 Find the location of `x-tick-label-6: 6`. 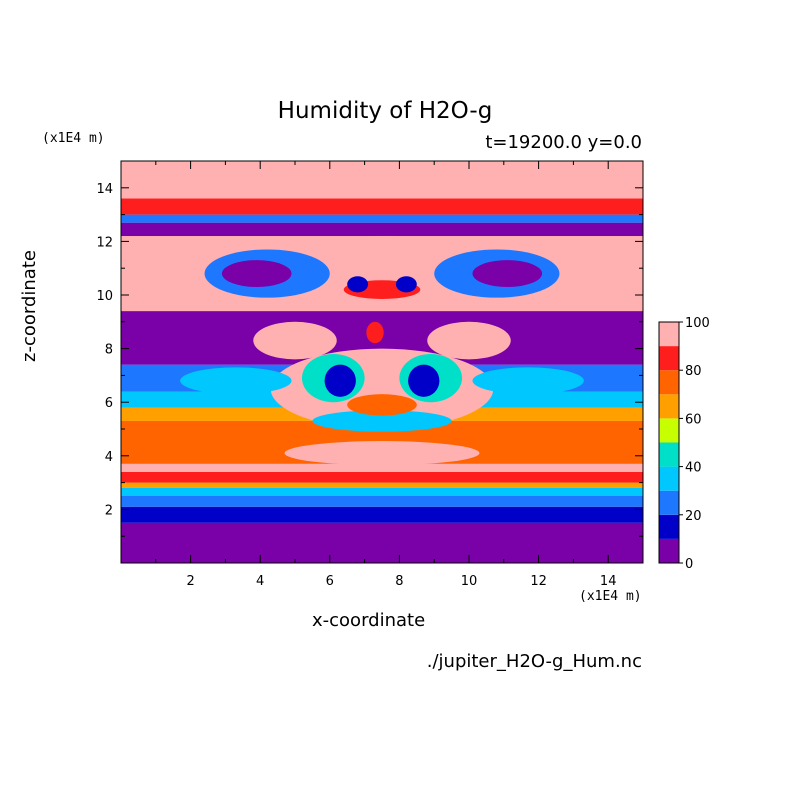

x-tick-label-6: 6 is located at coordinates (330, 581).